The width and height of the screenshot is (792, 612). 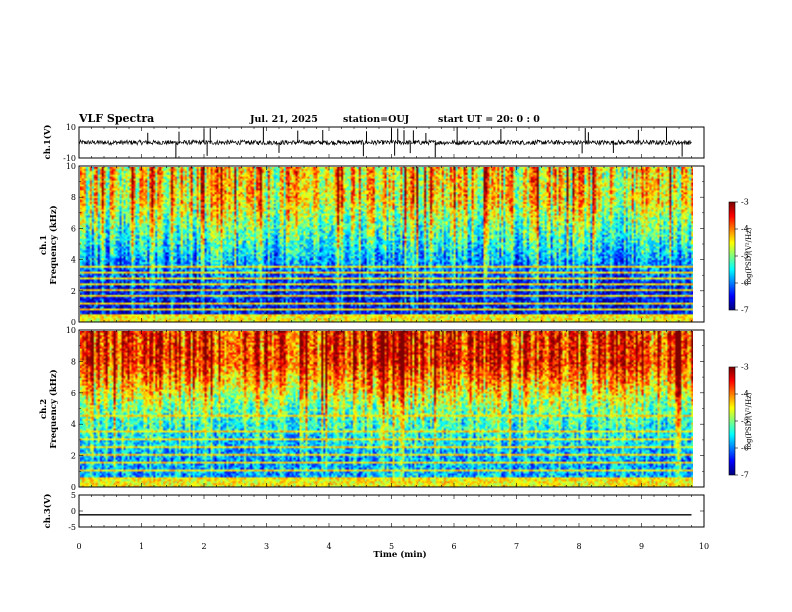 I want to click on ch1-colorbar-tick-label: -3, so click(x=745, y=202).